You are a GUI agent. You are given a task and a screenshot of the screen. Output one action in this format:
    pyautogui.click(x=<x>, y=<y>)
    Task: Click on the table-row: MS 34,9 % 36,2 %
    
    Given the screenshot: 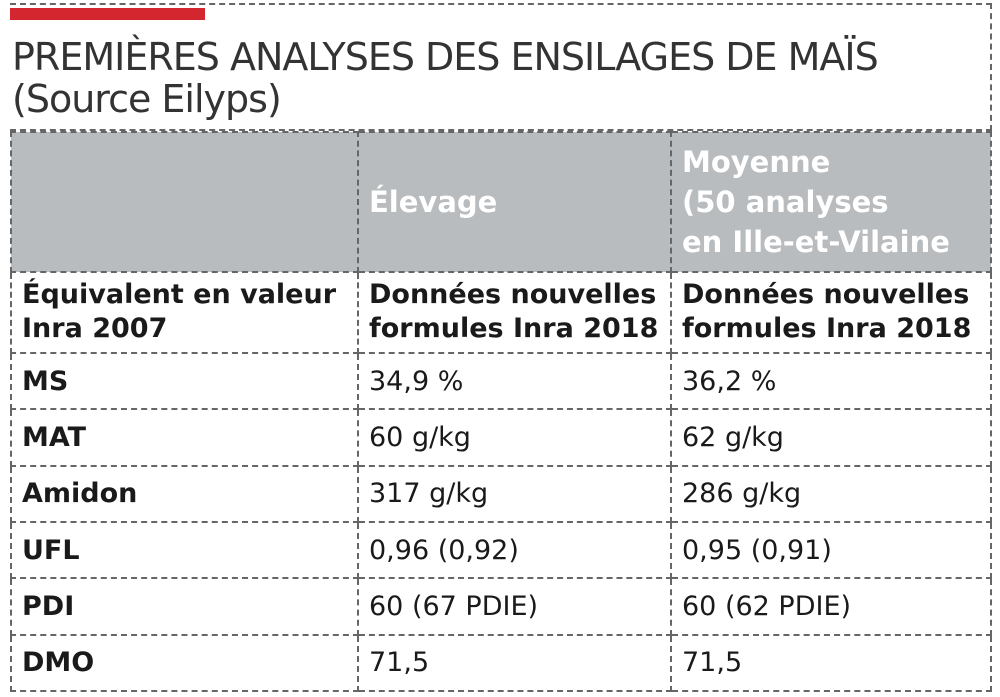 What is the action you would take?
    pyautogui.click(x=501, y=381)
    